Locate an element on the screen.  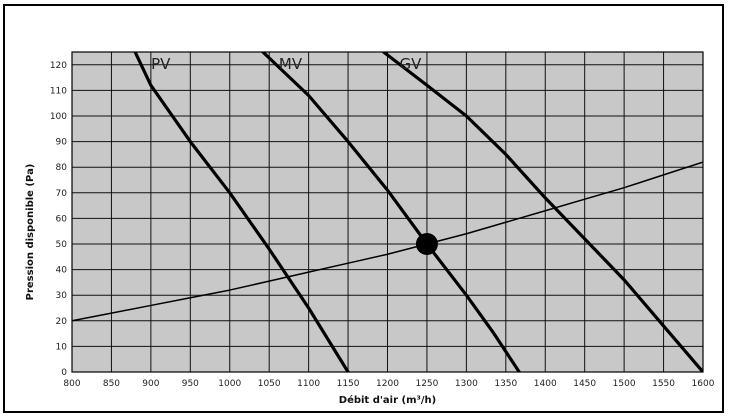
x-tick-label: 1150 is located at coordinates (348, 384).